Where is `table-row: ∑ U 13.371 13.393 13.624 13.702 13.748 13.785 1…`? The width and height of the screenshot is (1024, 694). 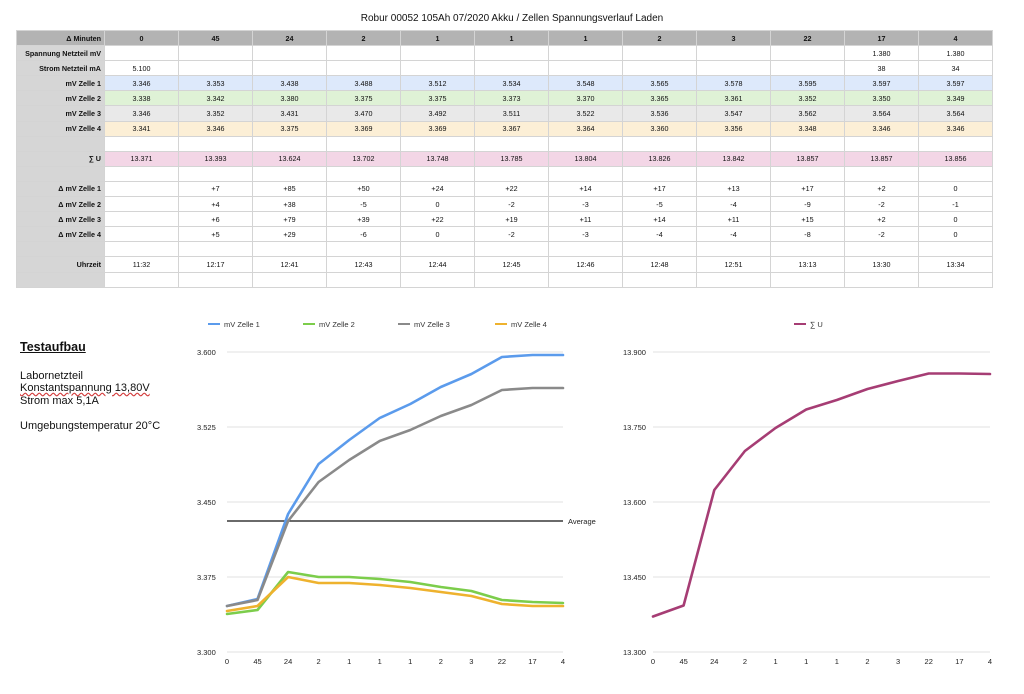
table-row: ∑ U 13.371 13.393 13.624 13.702 13.748 13.785 1… is located at coordinates (504, 158).